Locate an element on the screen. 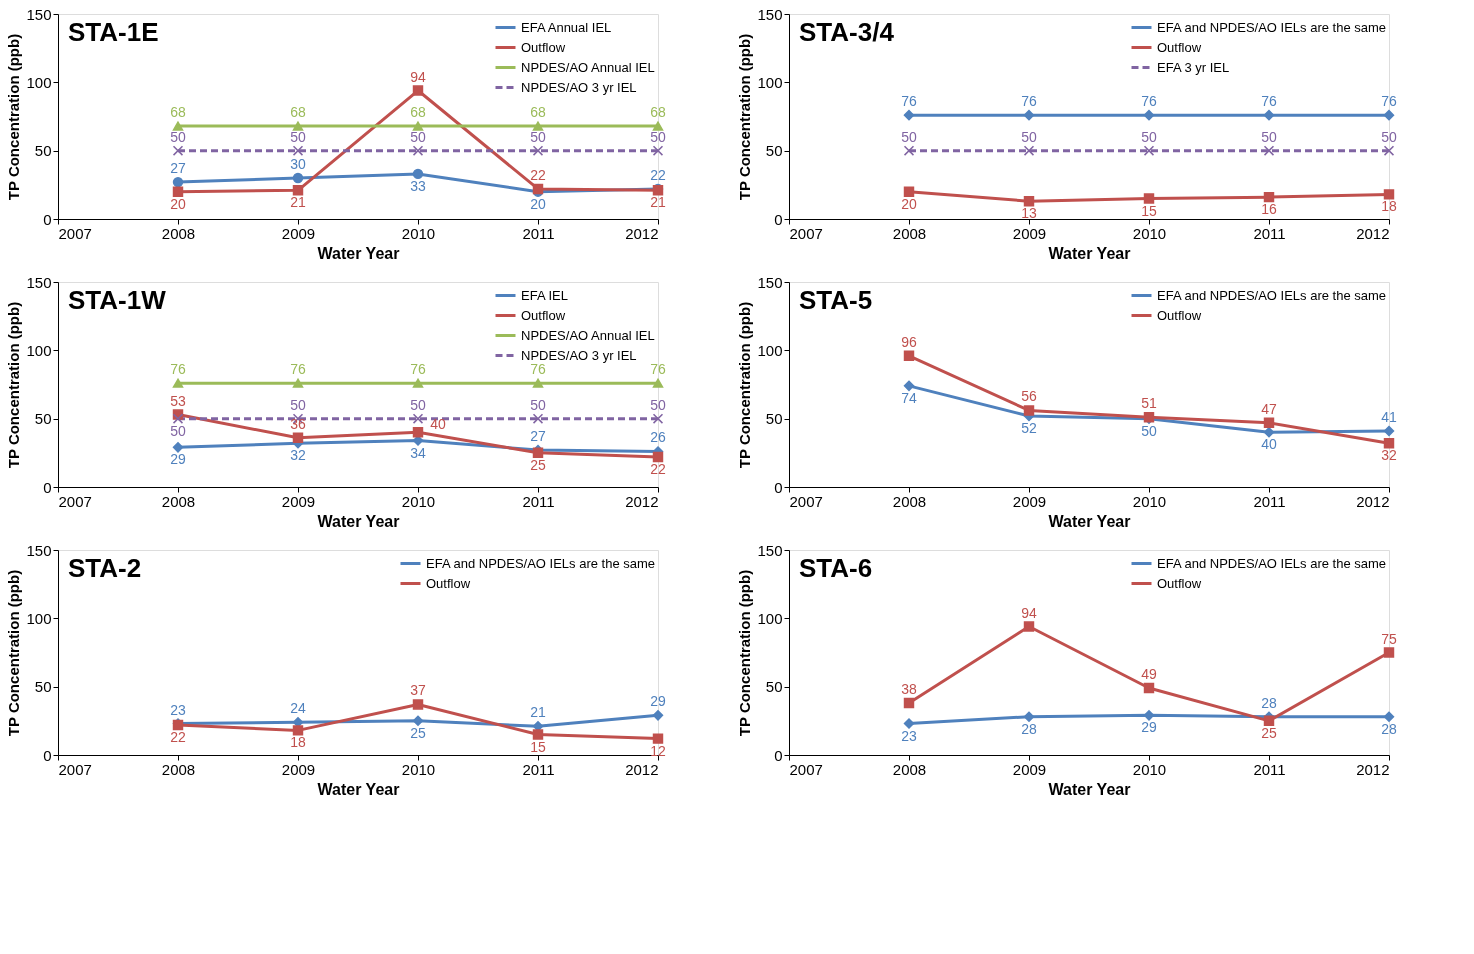 The width and height of the screenshot is (1474, 954). data-label: 37 is located at coordinates (418, 690).